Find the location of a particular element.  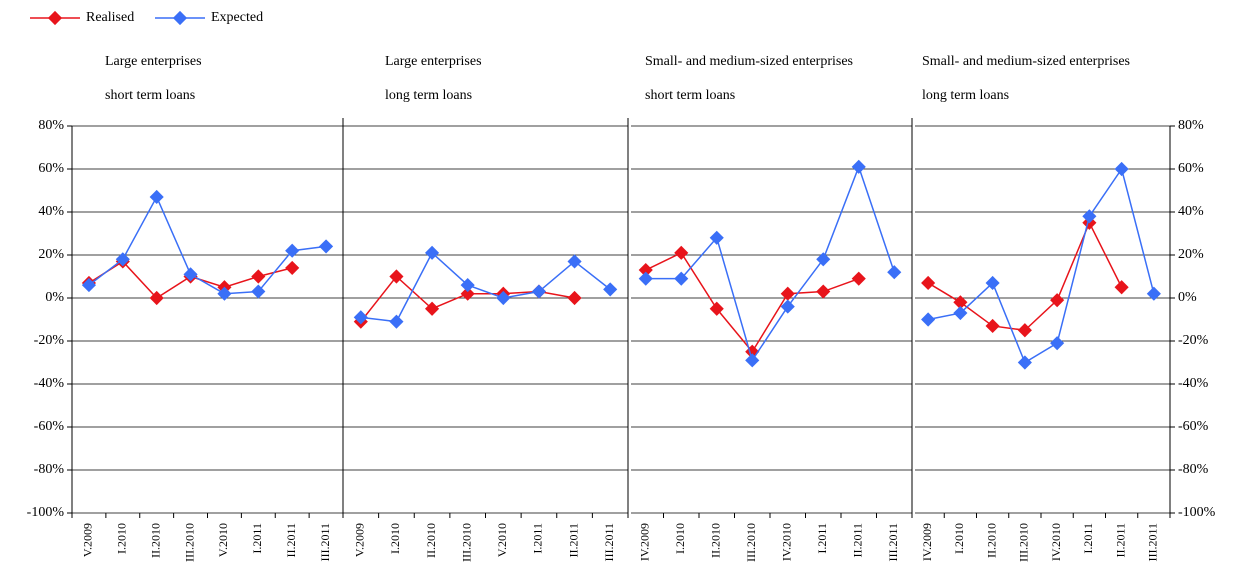

panel-title: Large enterprises is located at coordinates (433, 61).